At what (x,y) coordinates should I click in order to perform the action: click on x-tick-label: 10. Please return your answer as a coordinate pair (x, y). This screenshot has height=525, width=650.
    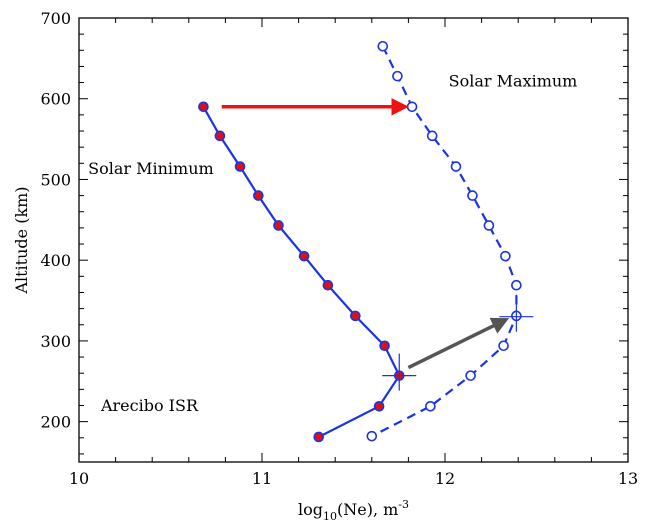
    Looking at the image, I should click on (79, 478).